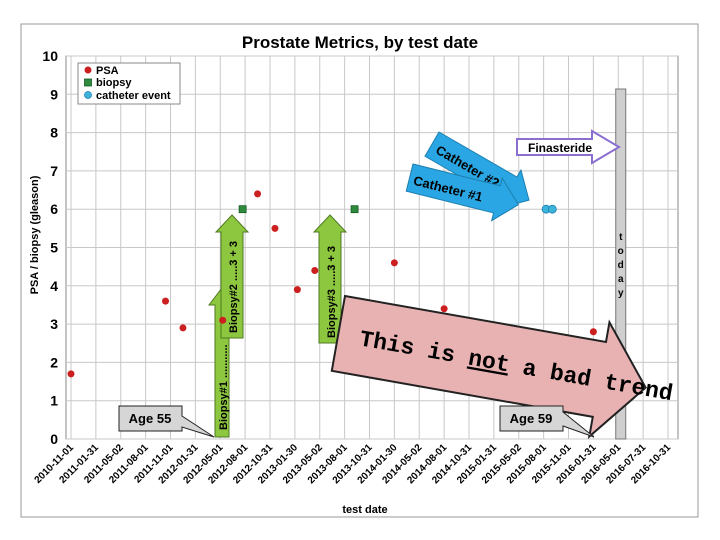  I want to click on trend-callout: This is not a bad trend, so click(502, 367).